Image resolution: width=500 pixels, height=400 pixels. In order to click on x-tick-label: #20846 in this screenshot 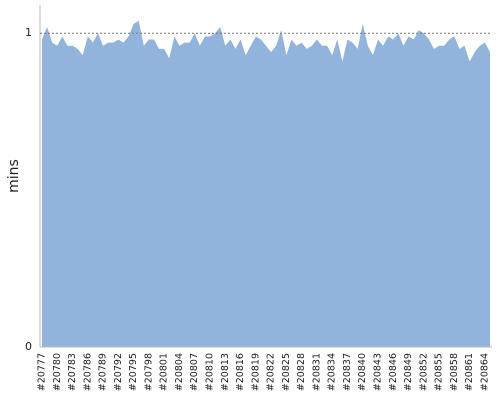, I will do `click(393, 372)`.